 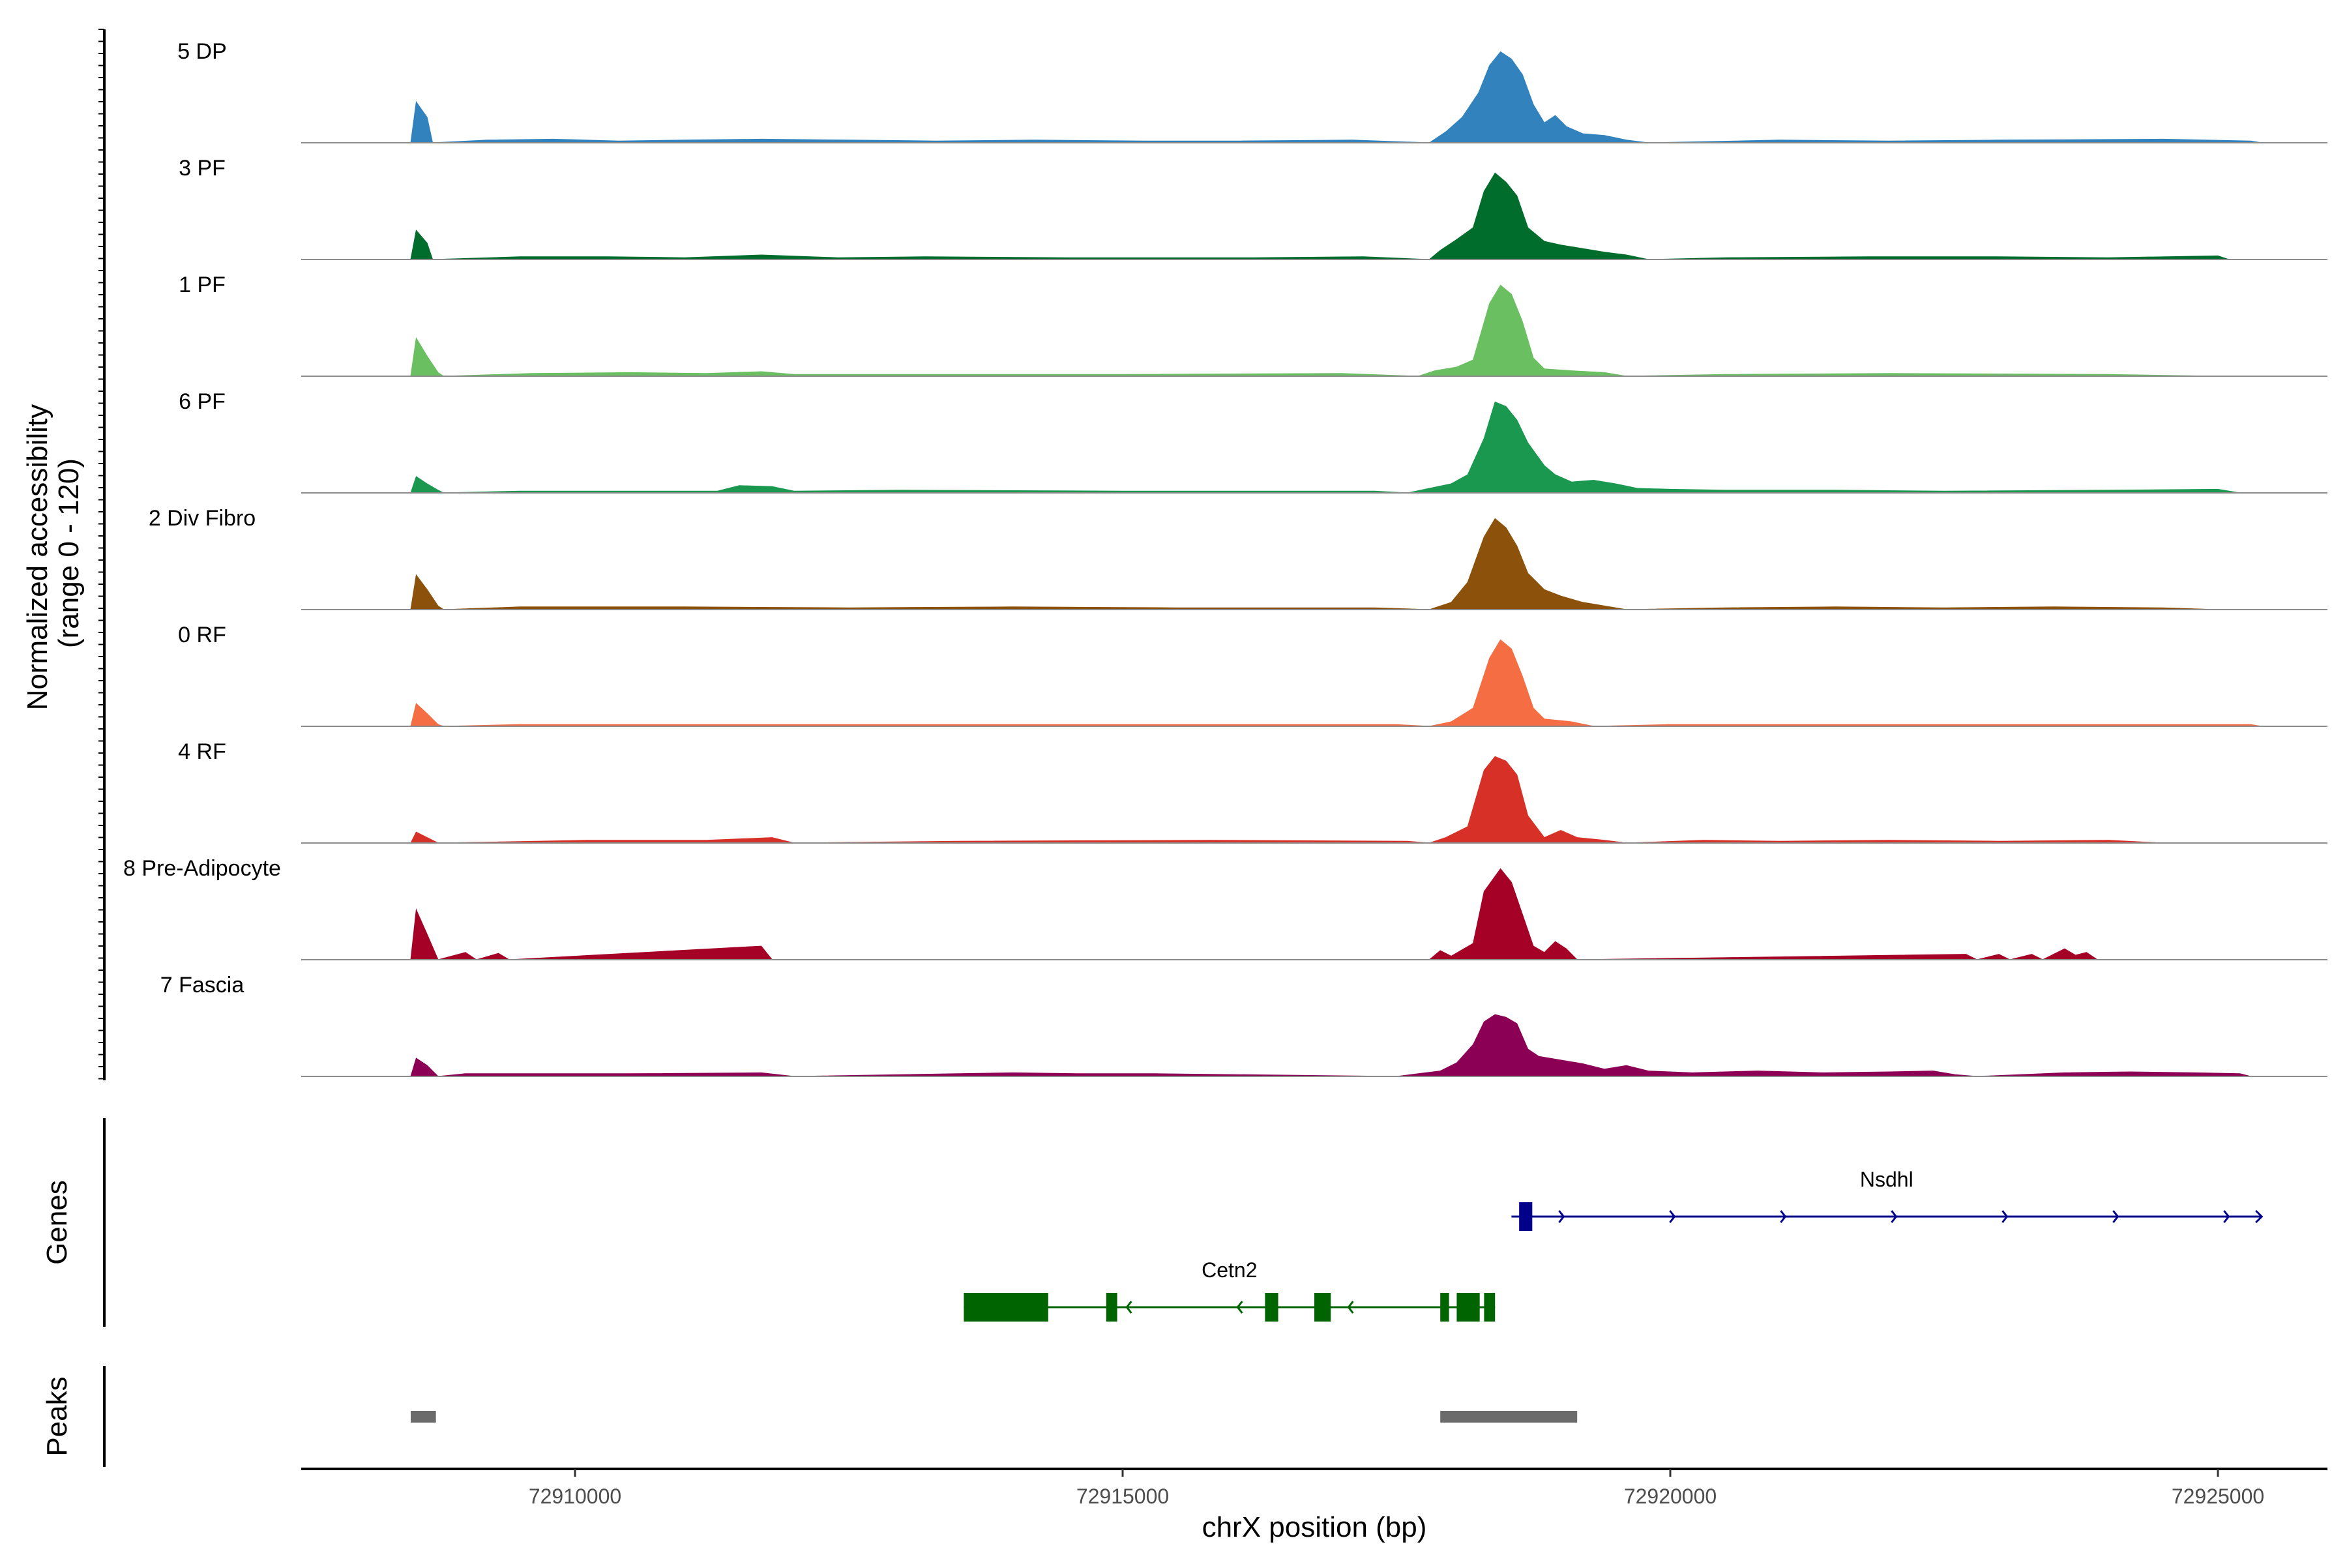 I want to click on gene-cetn2: Cetn2, so click(x=1230, y=1290).